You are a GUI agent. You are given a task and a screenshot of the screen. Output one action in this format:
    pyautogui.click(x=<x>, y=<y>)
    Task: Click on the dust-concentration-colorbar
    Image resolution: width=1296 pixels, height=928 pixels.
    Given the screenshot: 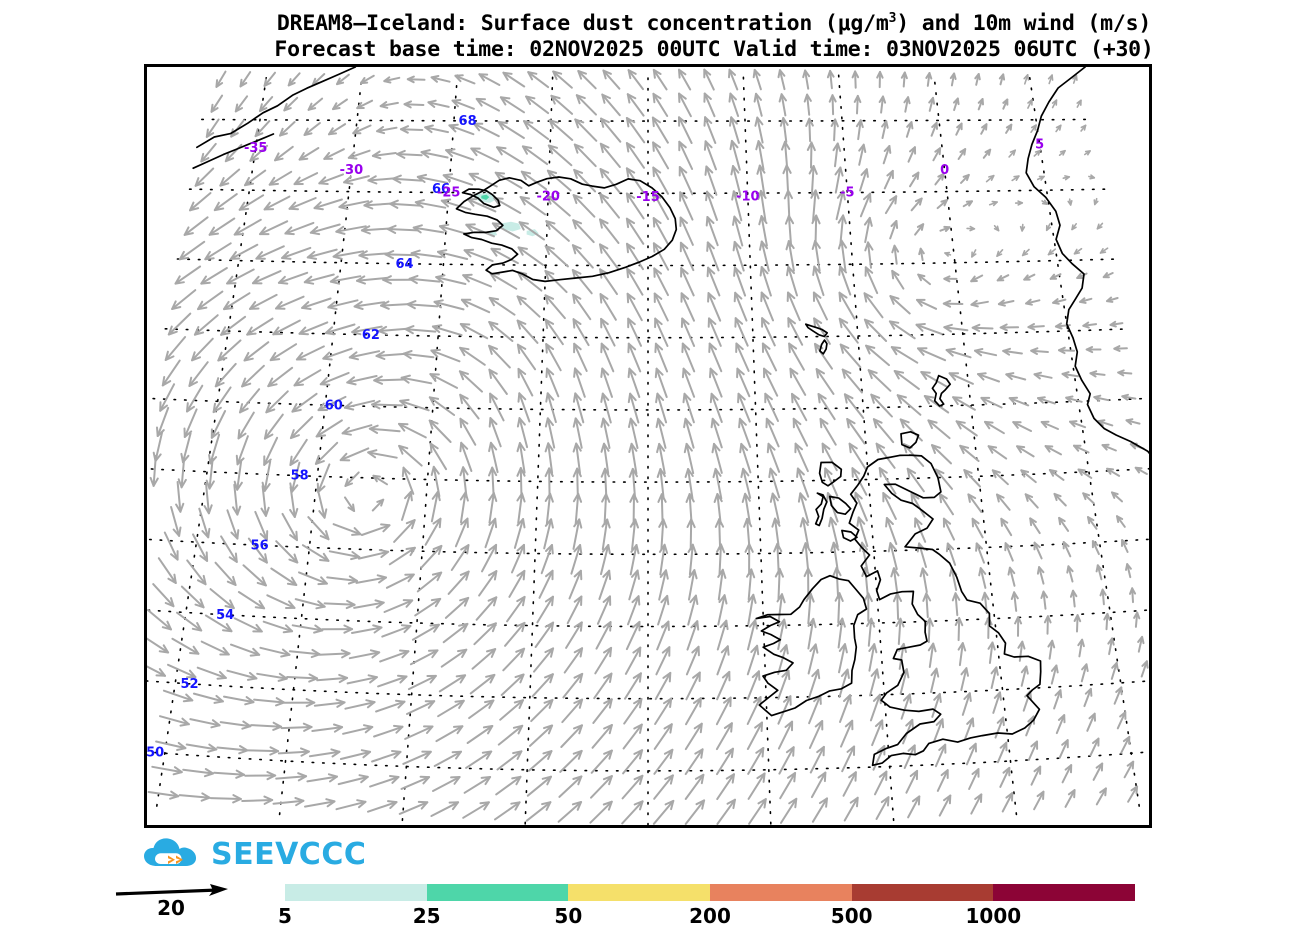 What is the action you would take?
    pyautogui.click(x=710, y=892)
    